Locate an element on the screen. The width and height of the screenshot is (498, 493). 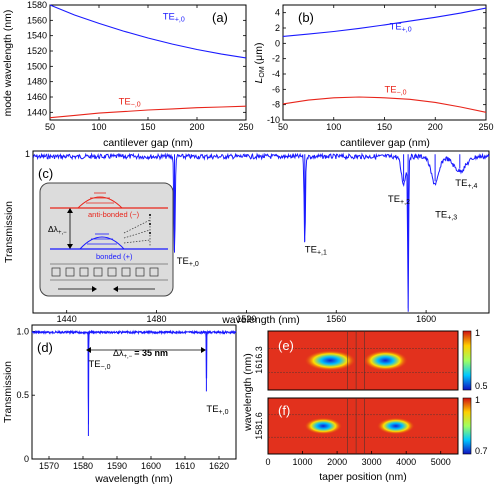
panel-d-annotations: TE−,0 TE+,0 is located at coordinates (158, 387).